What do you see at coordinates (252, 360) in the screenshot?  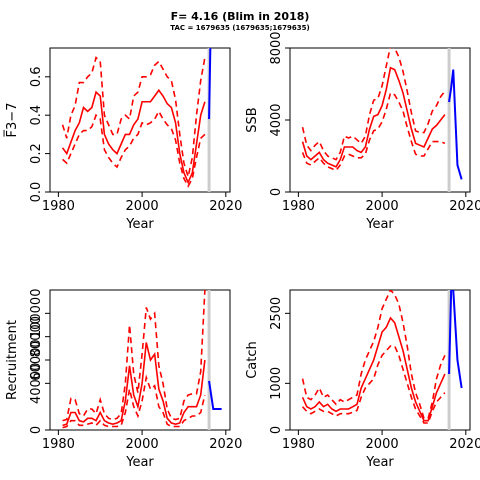 I see `y-axis-label: Catch` at bounding box center [252, 360].